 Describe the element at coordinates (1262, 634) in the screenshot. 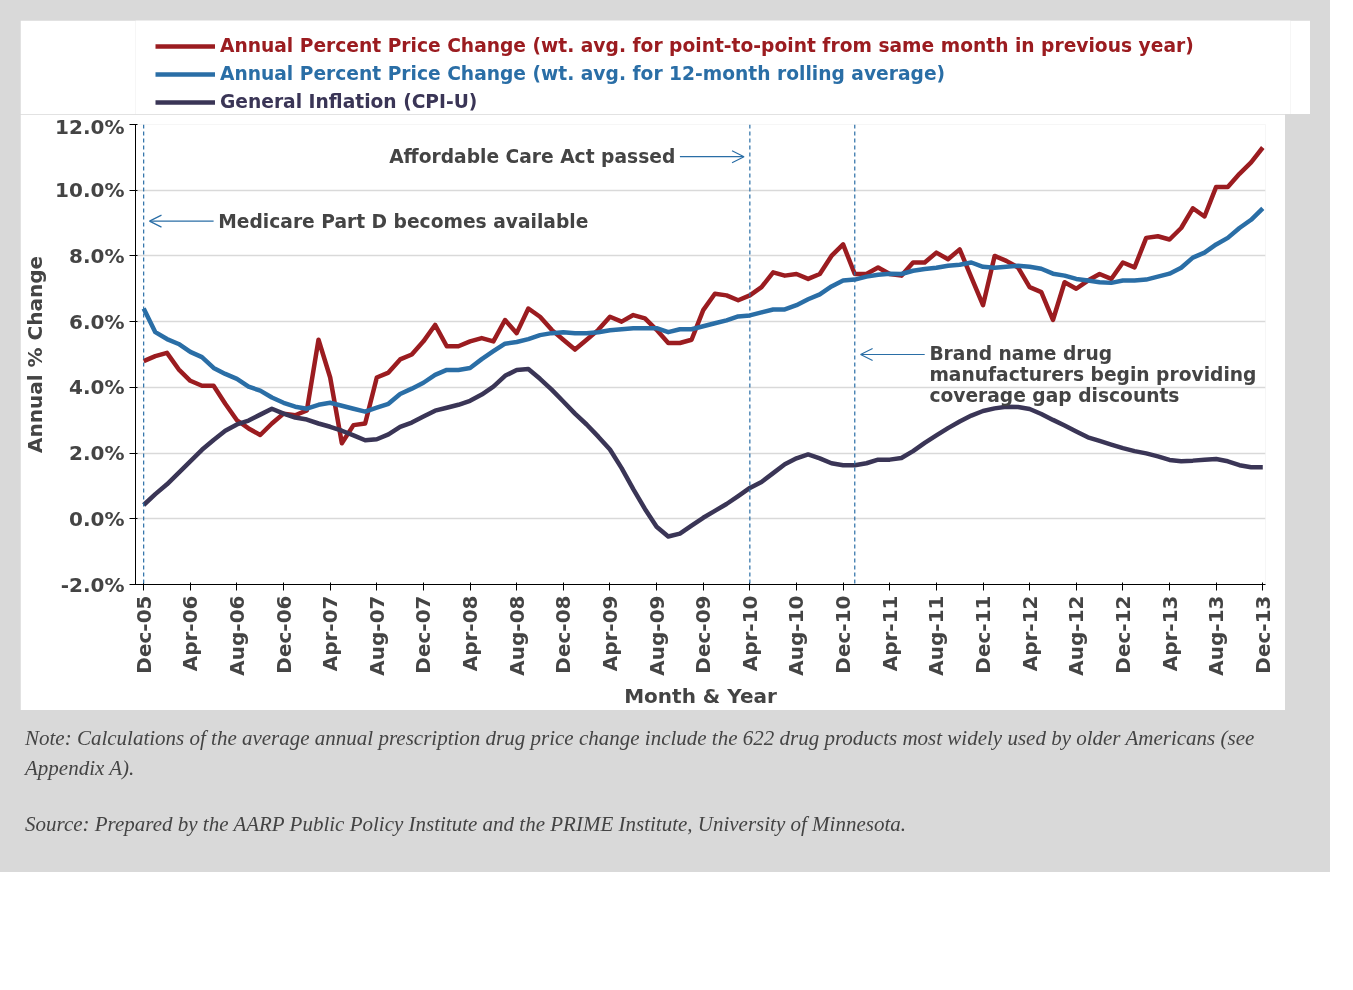

I see `x-tick-label: Dec-13` at that location.